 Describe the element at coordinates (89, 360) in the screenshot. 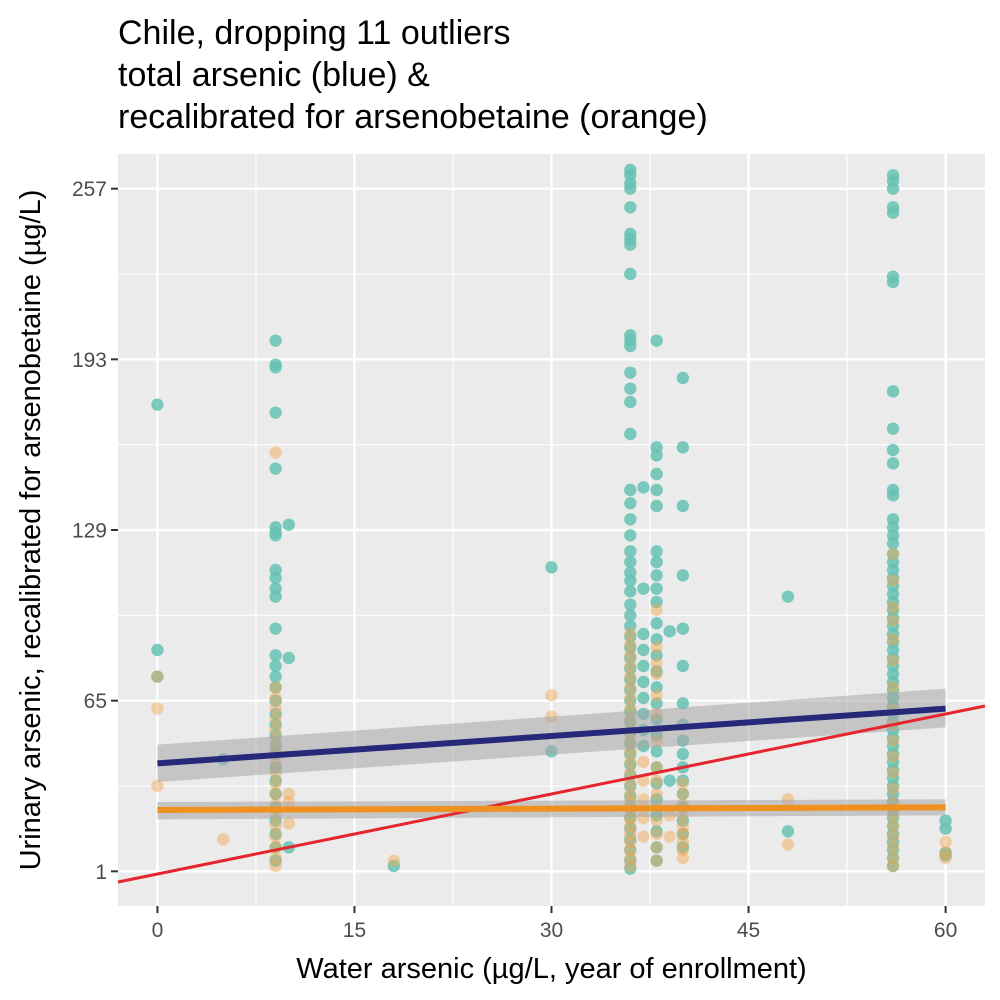

I see `y-tick-label: 193` at that location.